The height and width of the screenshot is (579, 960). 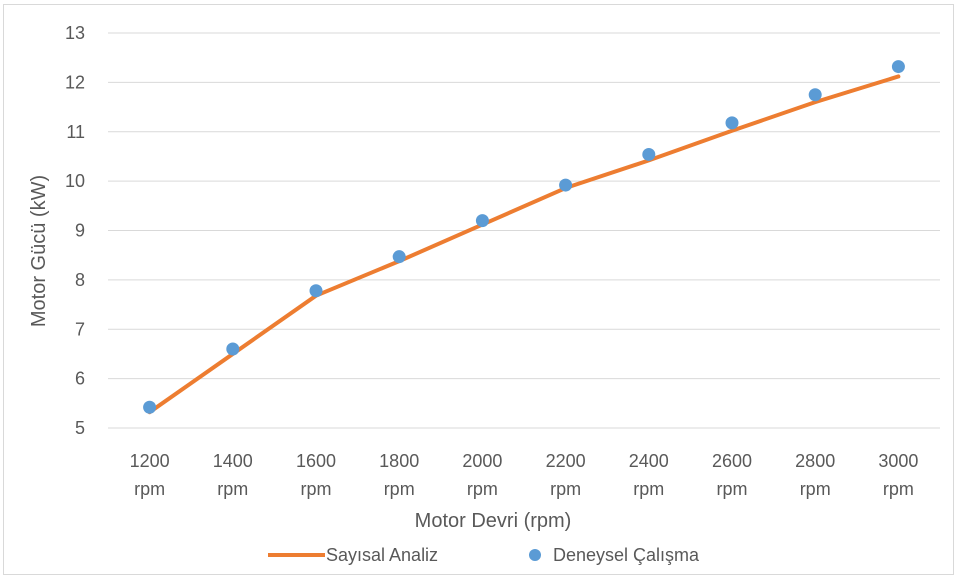 What do you see at coordinates (75, 33) in the screenshot?
I see `y-tick-label: 13` at bounding box center [75, 33].